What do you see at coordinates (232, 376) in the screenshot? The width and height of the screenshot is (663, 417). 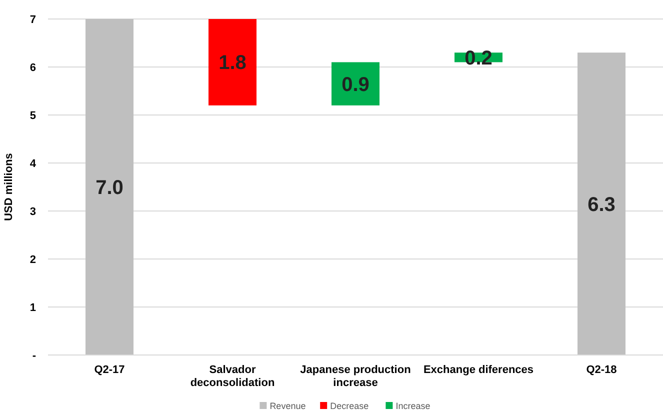 I see `x-tick-label: Salvador deconsolidation` at bounding box center [232, 376].